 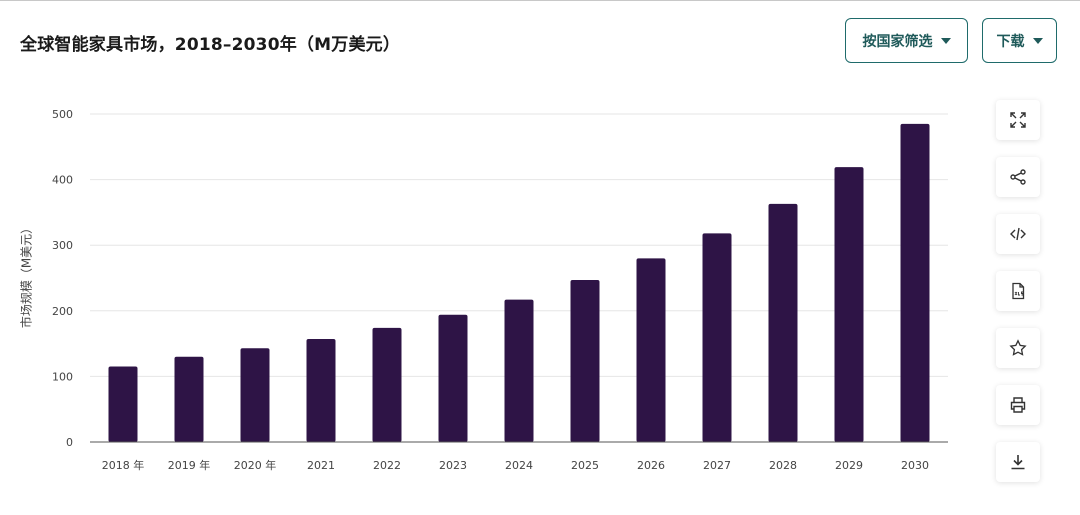 I want to click on print-icon, so click(x=1018, y=405).